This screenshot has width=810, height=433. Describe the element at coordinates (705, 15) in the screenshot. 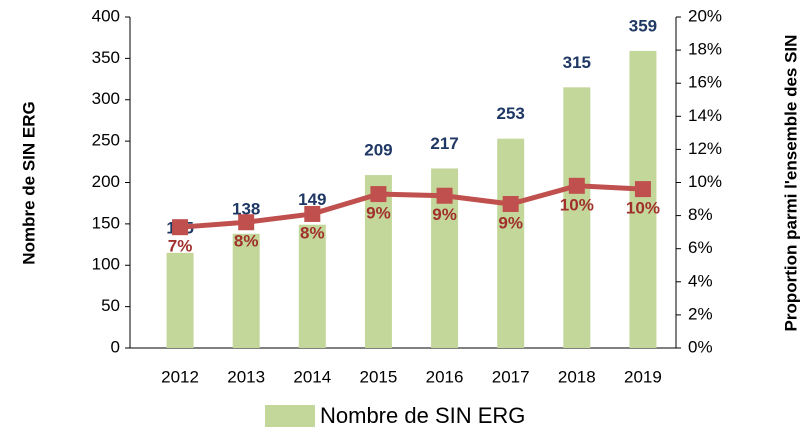

I see `y2-tick-label: 20%` at that location.